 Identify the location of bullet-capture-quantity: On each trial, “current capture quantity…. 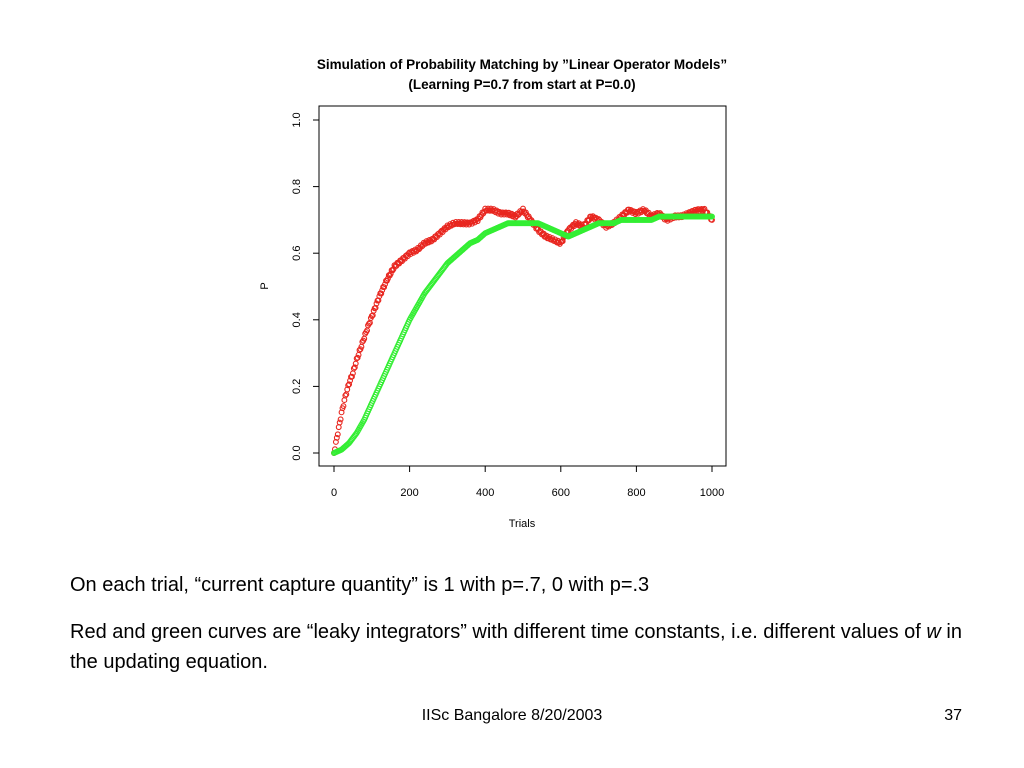
(360, 585).